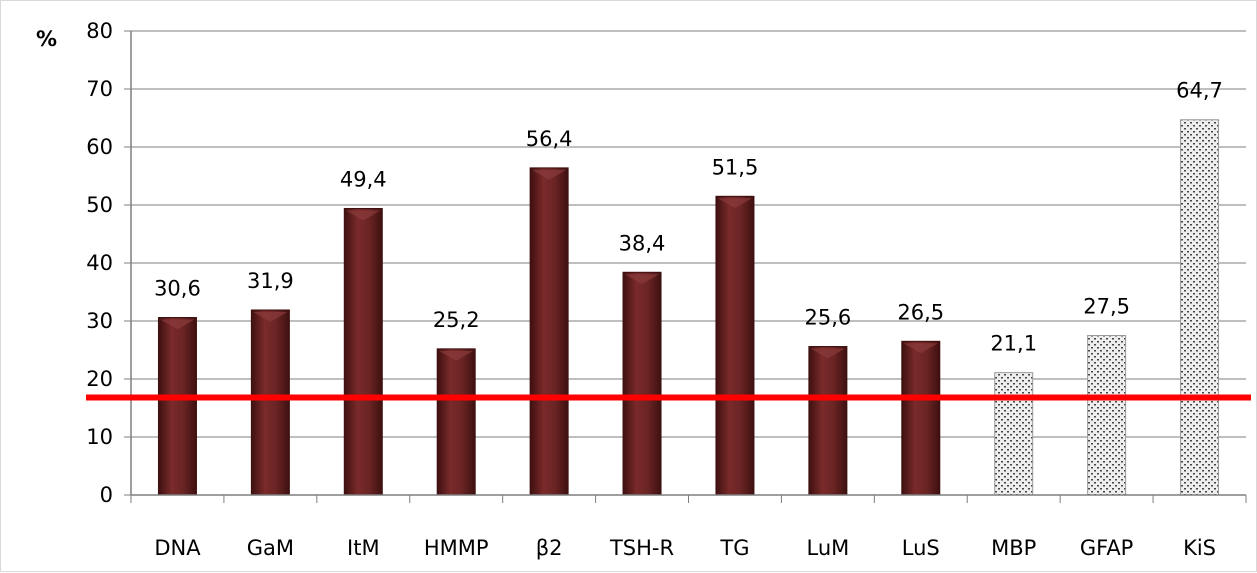  I want to click on data-label: 25,2, so click(456, 320).